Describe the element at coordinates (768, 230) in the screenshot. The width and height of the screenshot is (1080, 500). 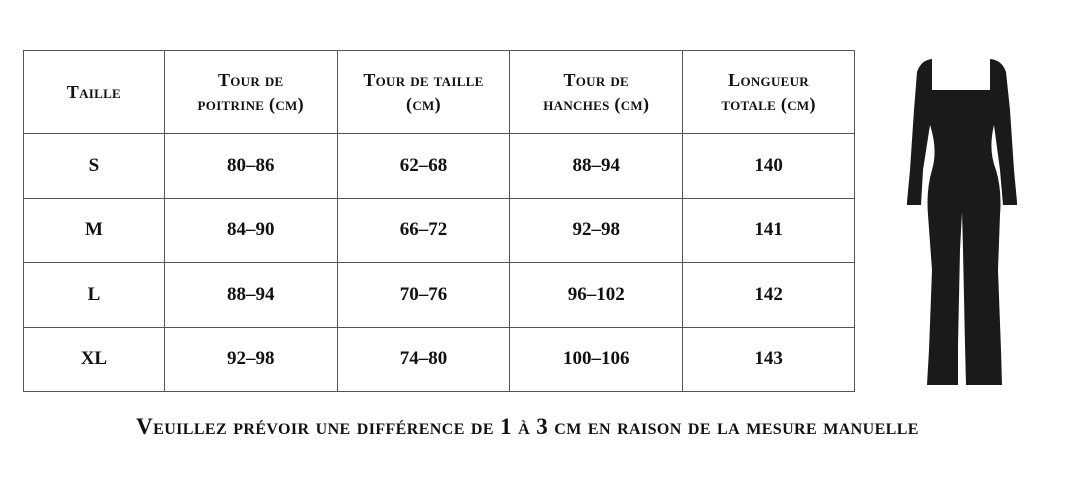
I see `table-cell: 141` at that location.